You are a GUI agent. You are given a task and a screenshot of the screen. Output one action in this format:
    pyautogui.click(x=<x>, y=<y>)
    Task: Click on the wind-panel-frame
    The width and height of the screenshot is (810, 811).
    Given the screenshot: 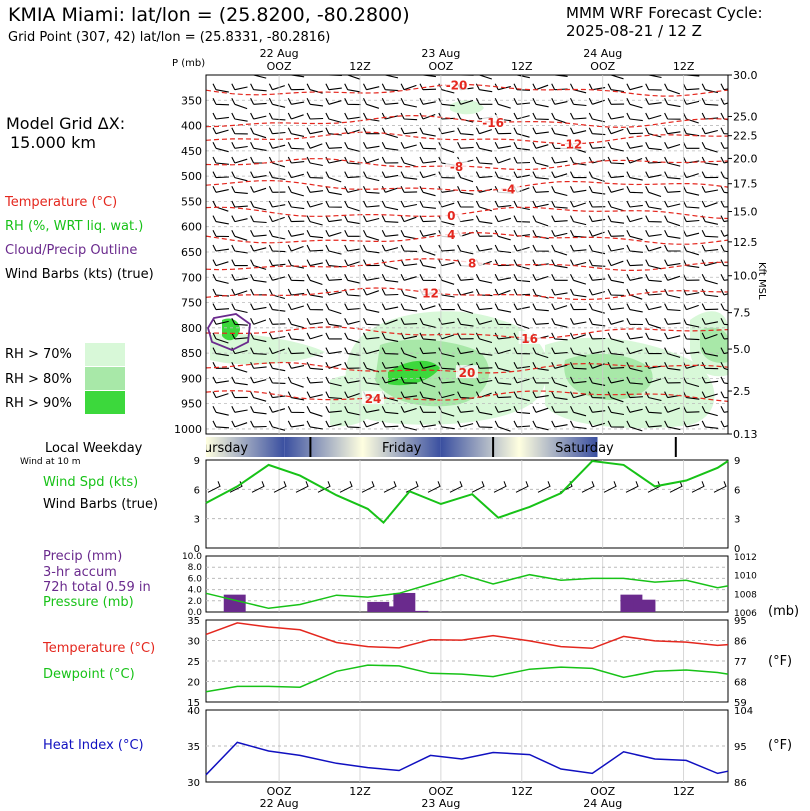 What is the action you would take?
    pyautogui.click(x=467, y=504)
    